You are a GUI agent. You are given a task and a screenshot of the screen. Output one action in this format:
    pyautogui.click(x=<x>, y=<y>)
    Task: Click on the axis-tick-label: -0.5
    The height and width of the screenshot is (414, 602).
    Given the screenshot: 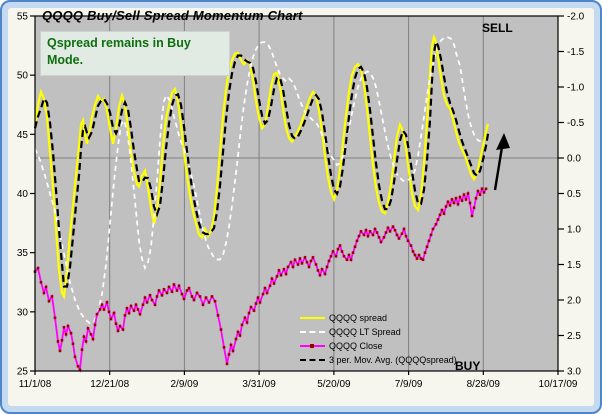 What is the action you would take?
    pyautogui.click(x=576, y=123)
    